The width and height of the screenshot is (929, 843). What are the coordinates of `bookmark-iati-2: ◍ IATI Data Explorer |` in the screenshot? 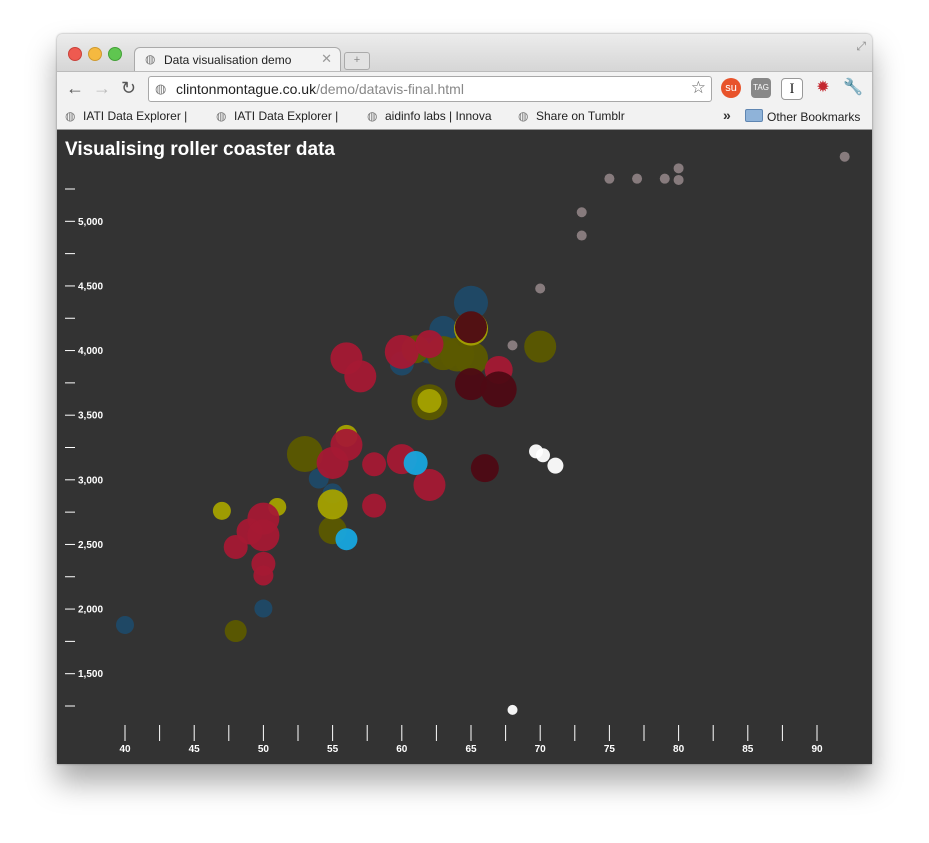 It's located at (281, 116).